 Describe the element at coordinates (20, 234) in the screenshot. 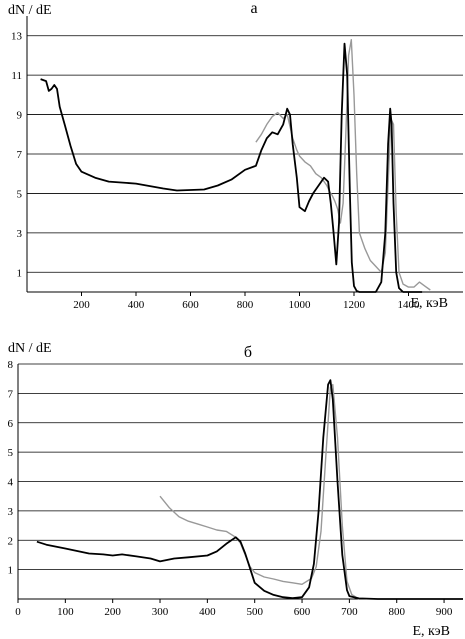

I see `chart-a-y-tick-label: 3` at that location.